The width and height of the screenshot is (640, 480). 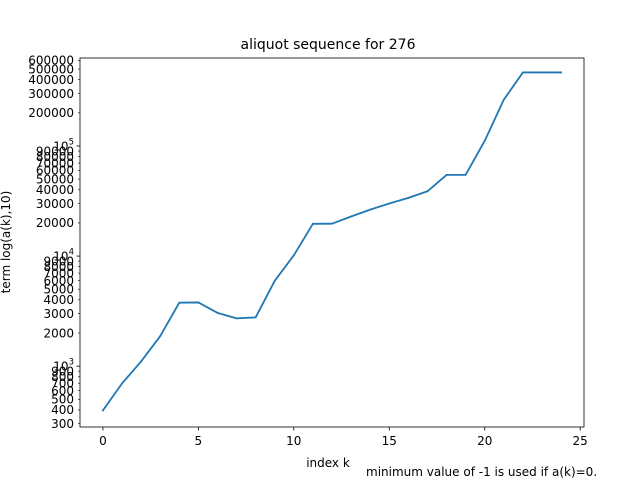 What do you see at coordinates (58, 300) in the screenshot?
I see `y-tick-label: 4000` at bounding box center [58, 300].